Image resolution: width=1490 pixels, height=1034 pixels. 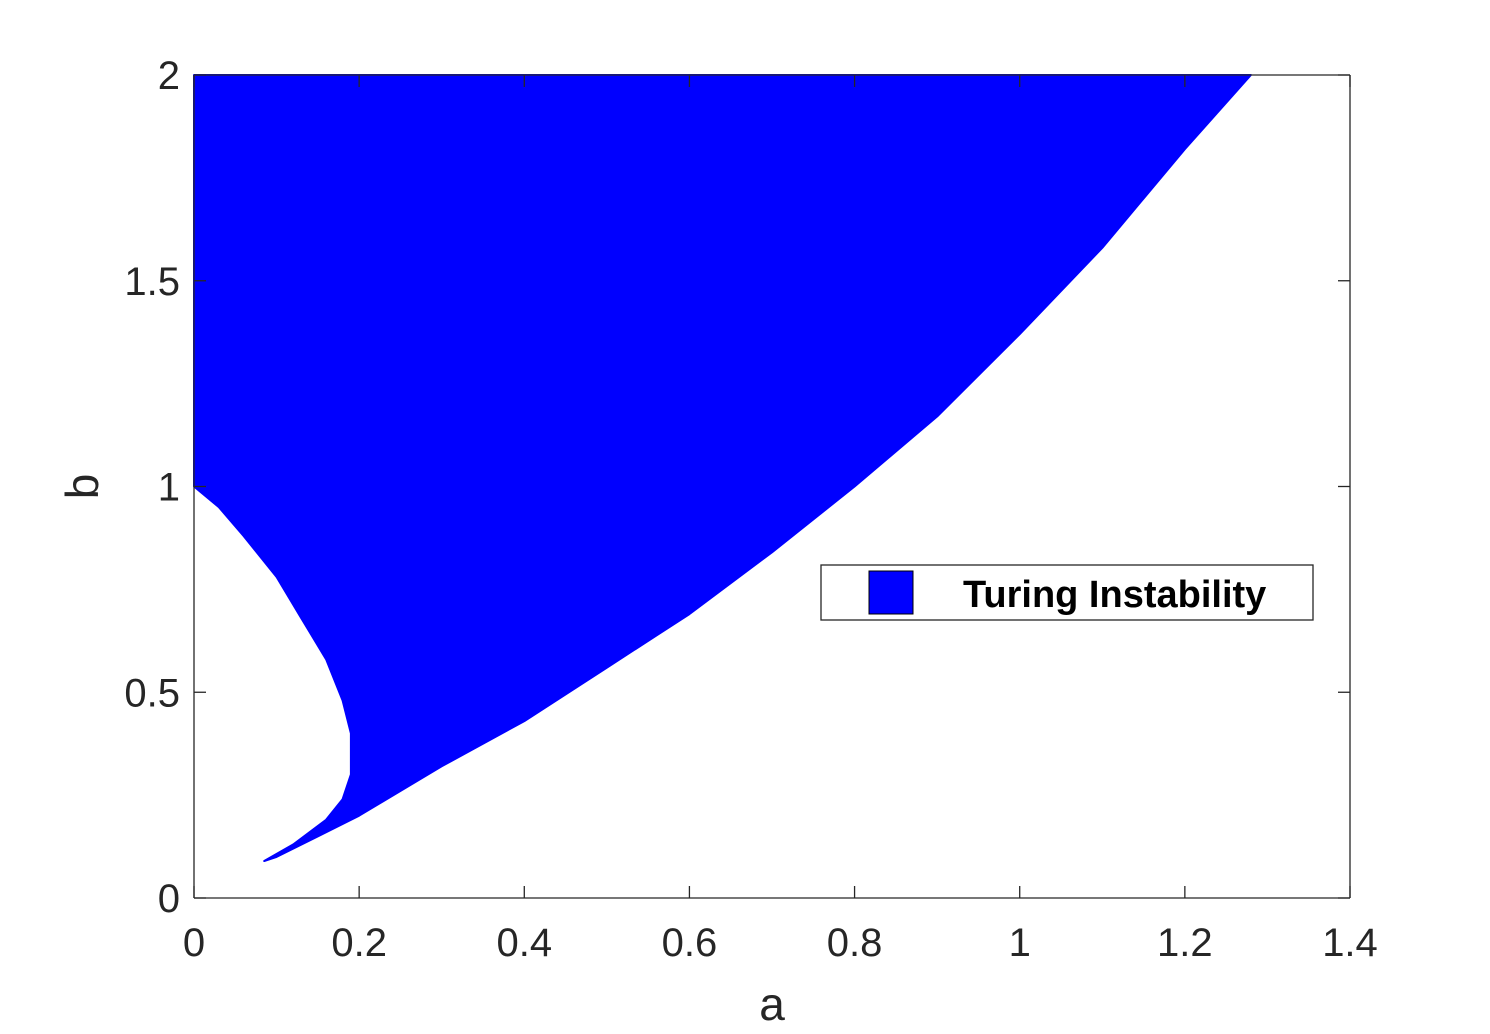 I want to click on x-tick-label: 0.6, so click(x=690, y=943).